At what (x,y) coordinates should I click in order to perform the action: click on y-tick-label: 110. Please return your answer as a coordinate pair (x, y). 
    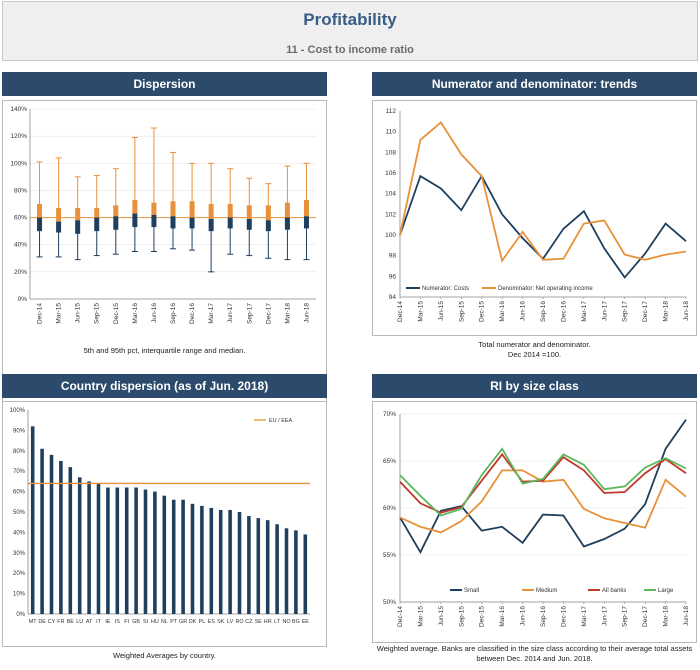
    Looking at the image, I should click on (391, 132).